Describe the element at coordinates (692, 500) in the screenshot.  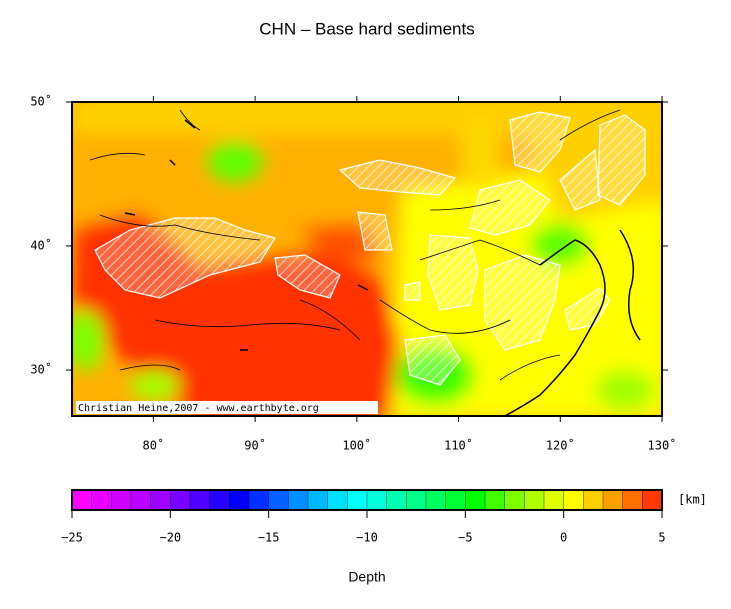
I see `colorbar-unit: [km]` at that location.